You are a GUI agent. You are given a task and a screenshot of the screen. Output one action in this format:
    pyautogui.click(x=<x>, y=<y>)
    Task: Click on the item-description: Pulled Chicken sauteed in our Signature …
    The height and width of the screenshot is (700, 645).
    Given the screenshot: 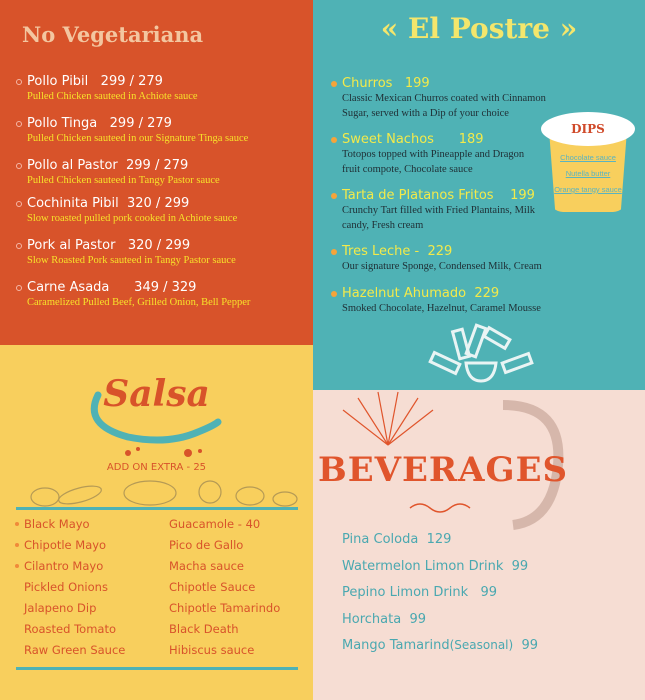 What is the action you would take?
    pyautogui.click(x=138, y=138)
    